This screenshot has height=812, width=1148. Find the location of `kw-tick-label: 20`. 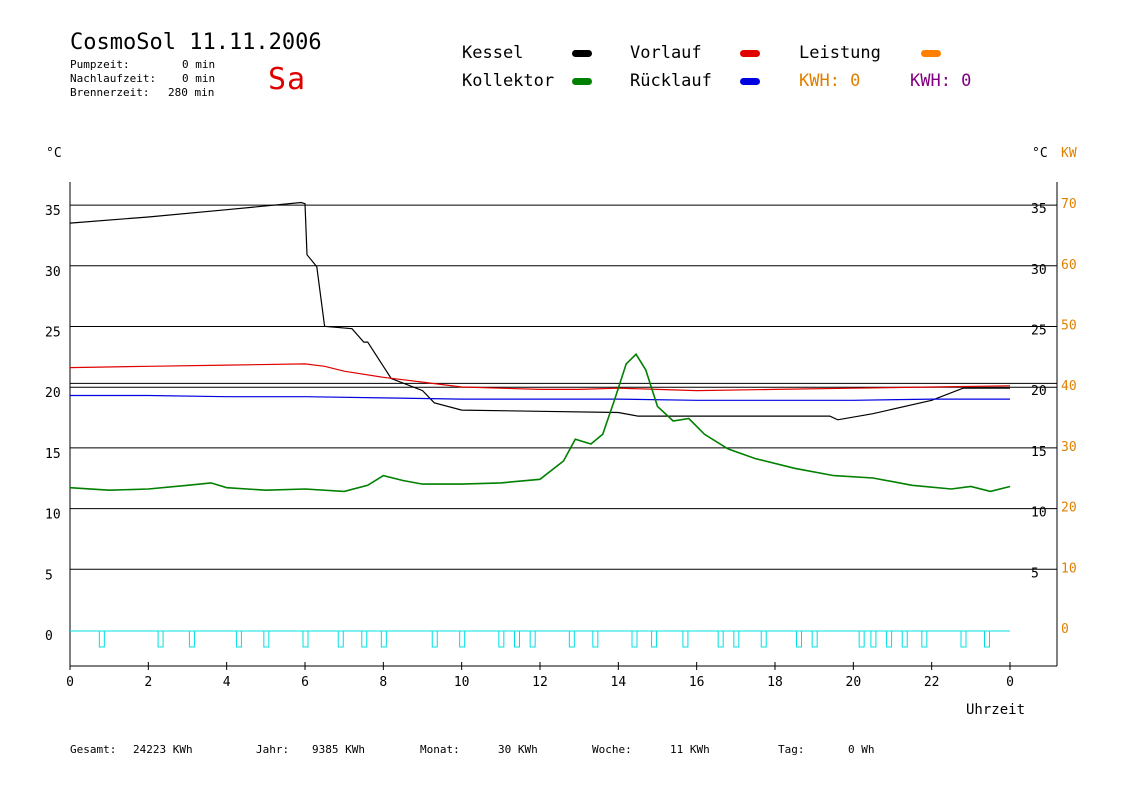

kw-tick-label: 20 is located at coordinates (1069, 508).